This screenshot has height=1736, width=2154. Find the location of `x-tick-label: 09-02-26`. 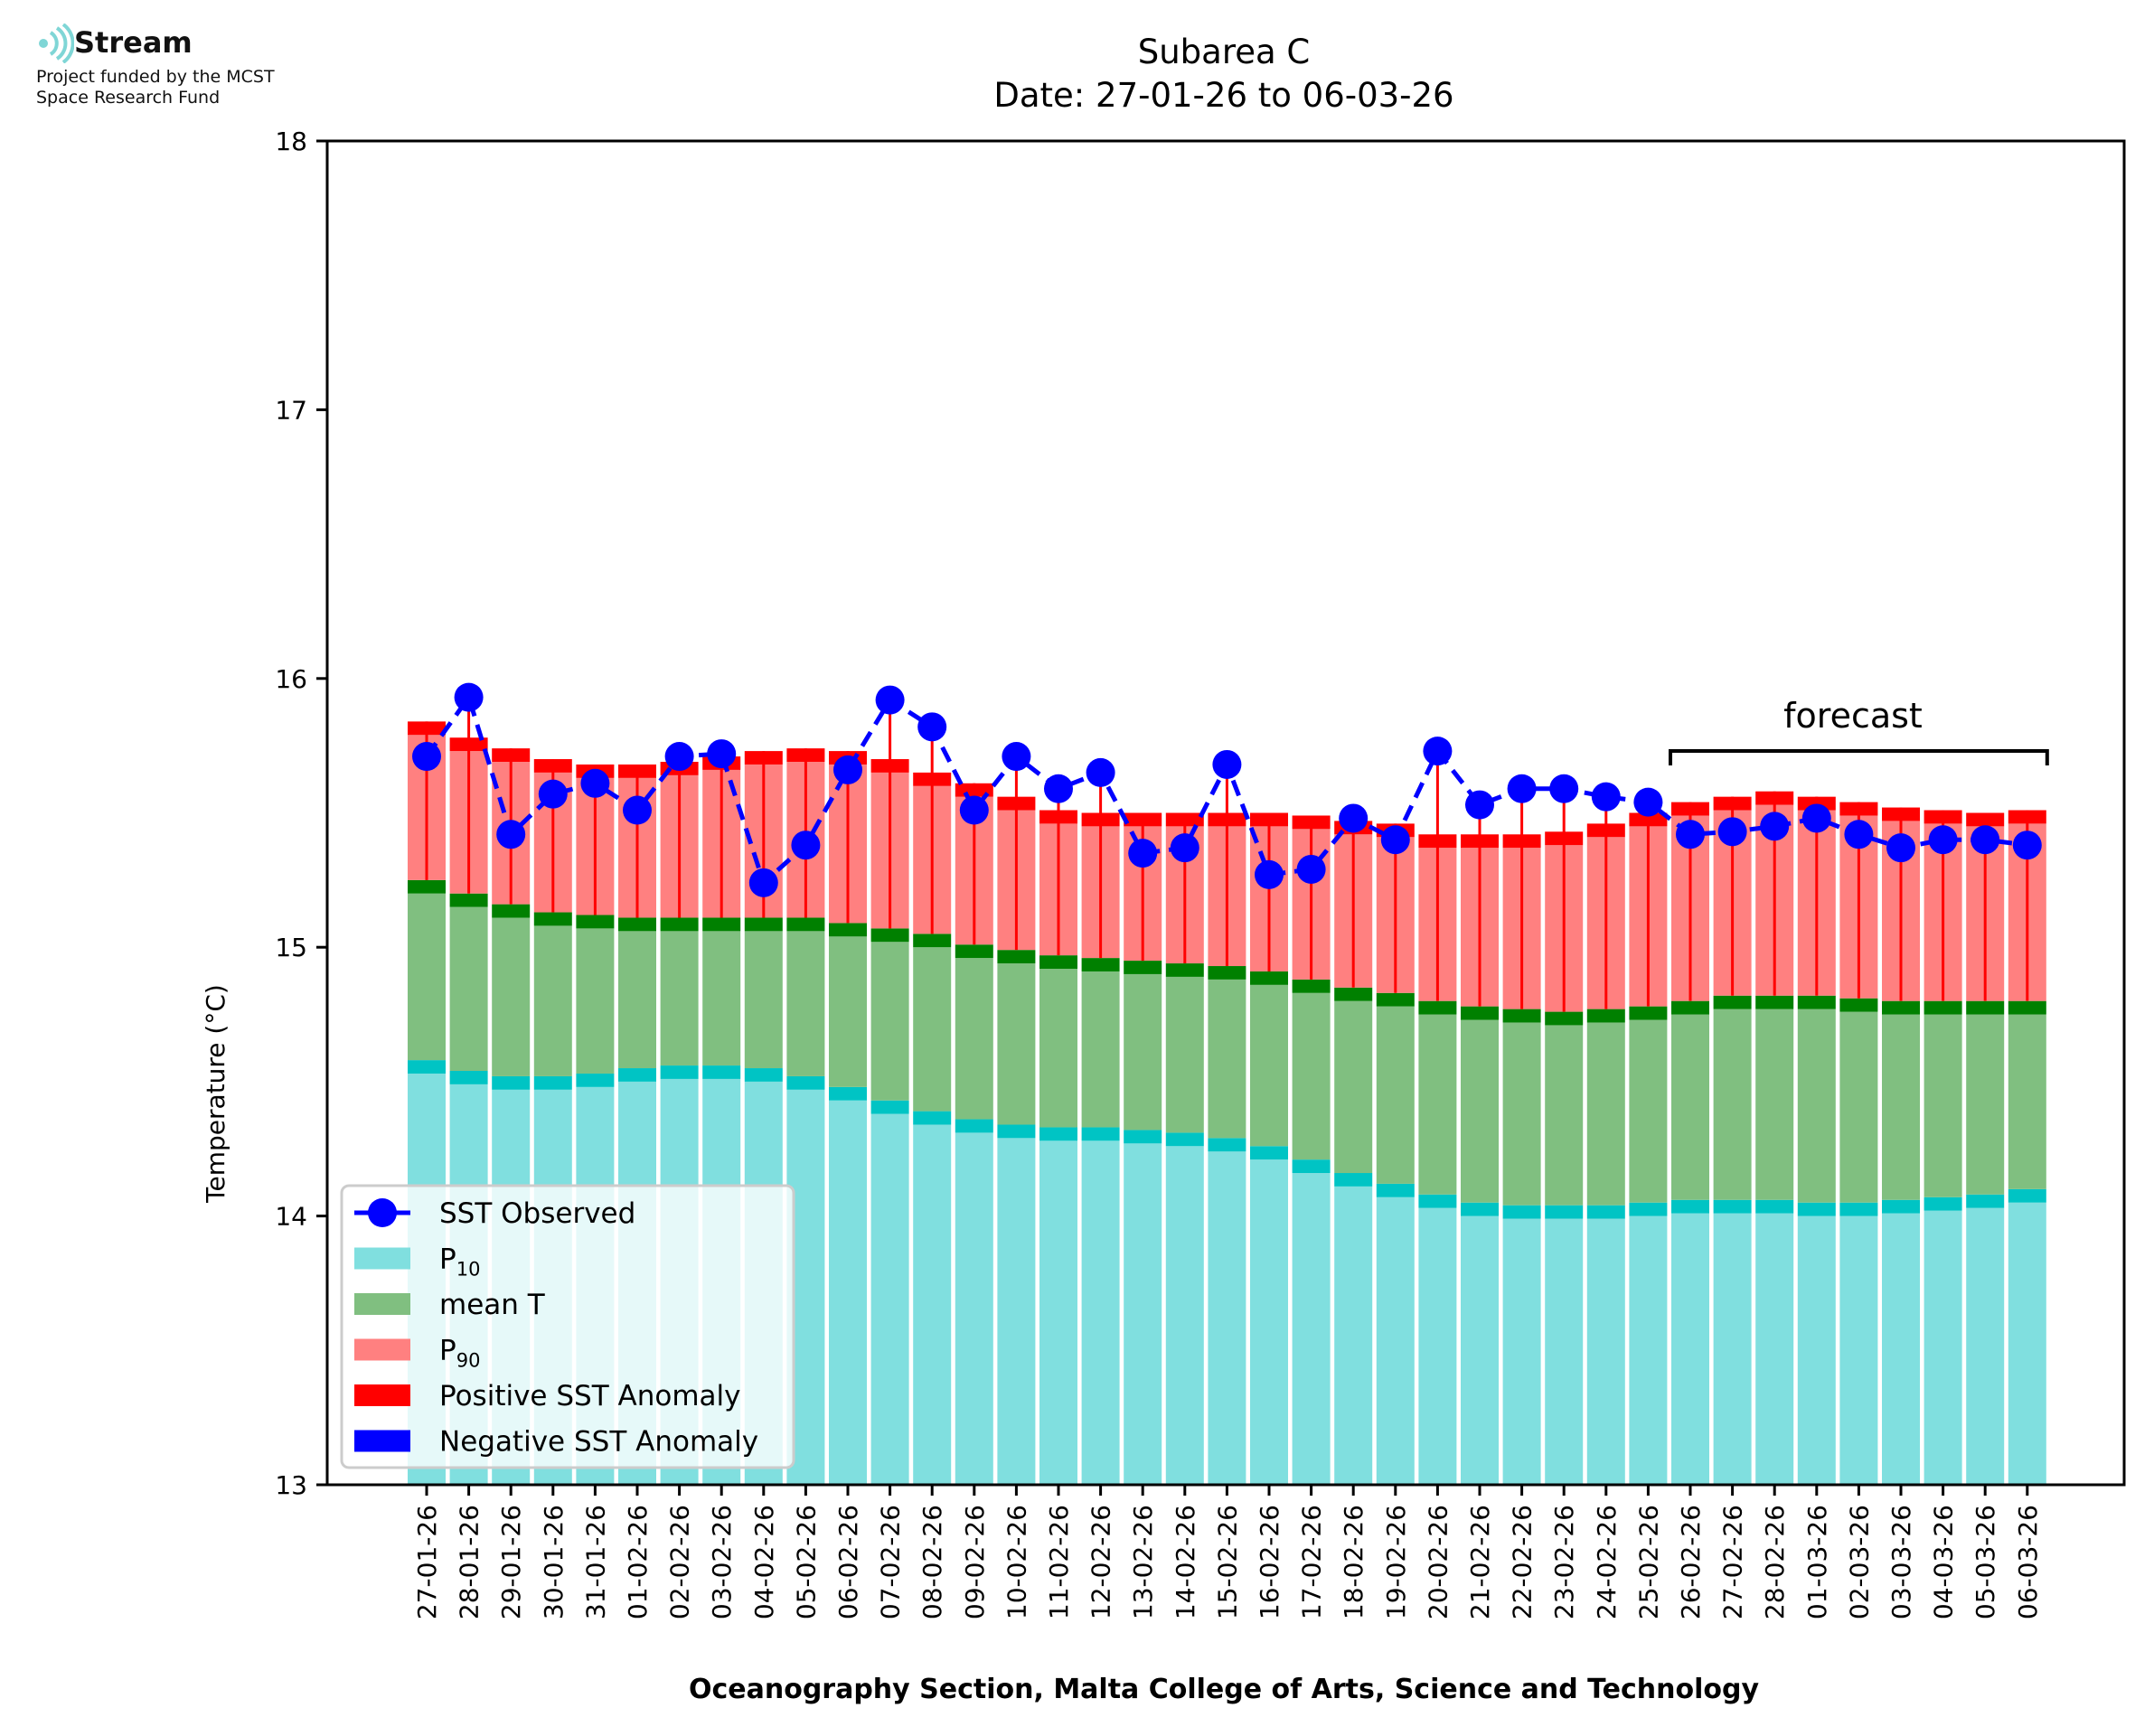

x-tick-label: 09-02-26 is located at coordinates (975, 1562).